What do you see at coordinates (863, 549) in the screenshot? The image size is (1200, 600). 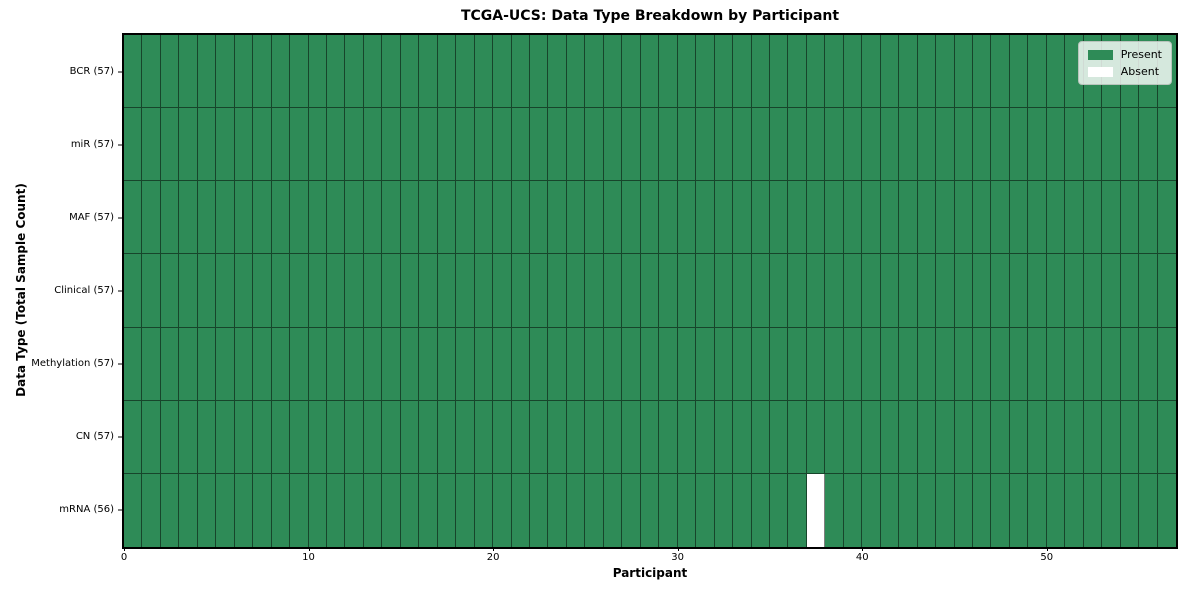 I see `x-tick-mark` at bounding box center [863, 549].